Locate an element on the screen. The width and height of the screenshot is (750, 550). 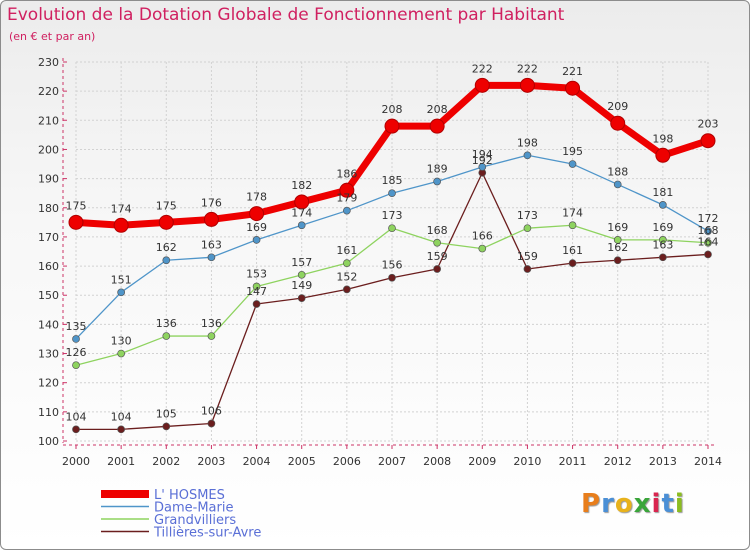
point-3-2000 is located at coordinates (76, 429).